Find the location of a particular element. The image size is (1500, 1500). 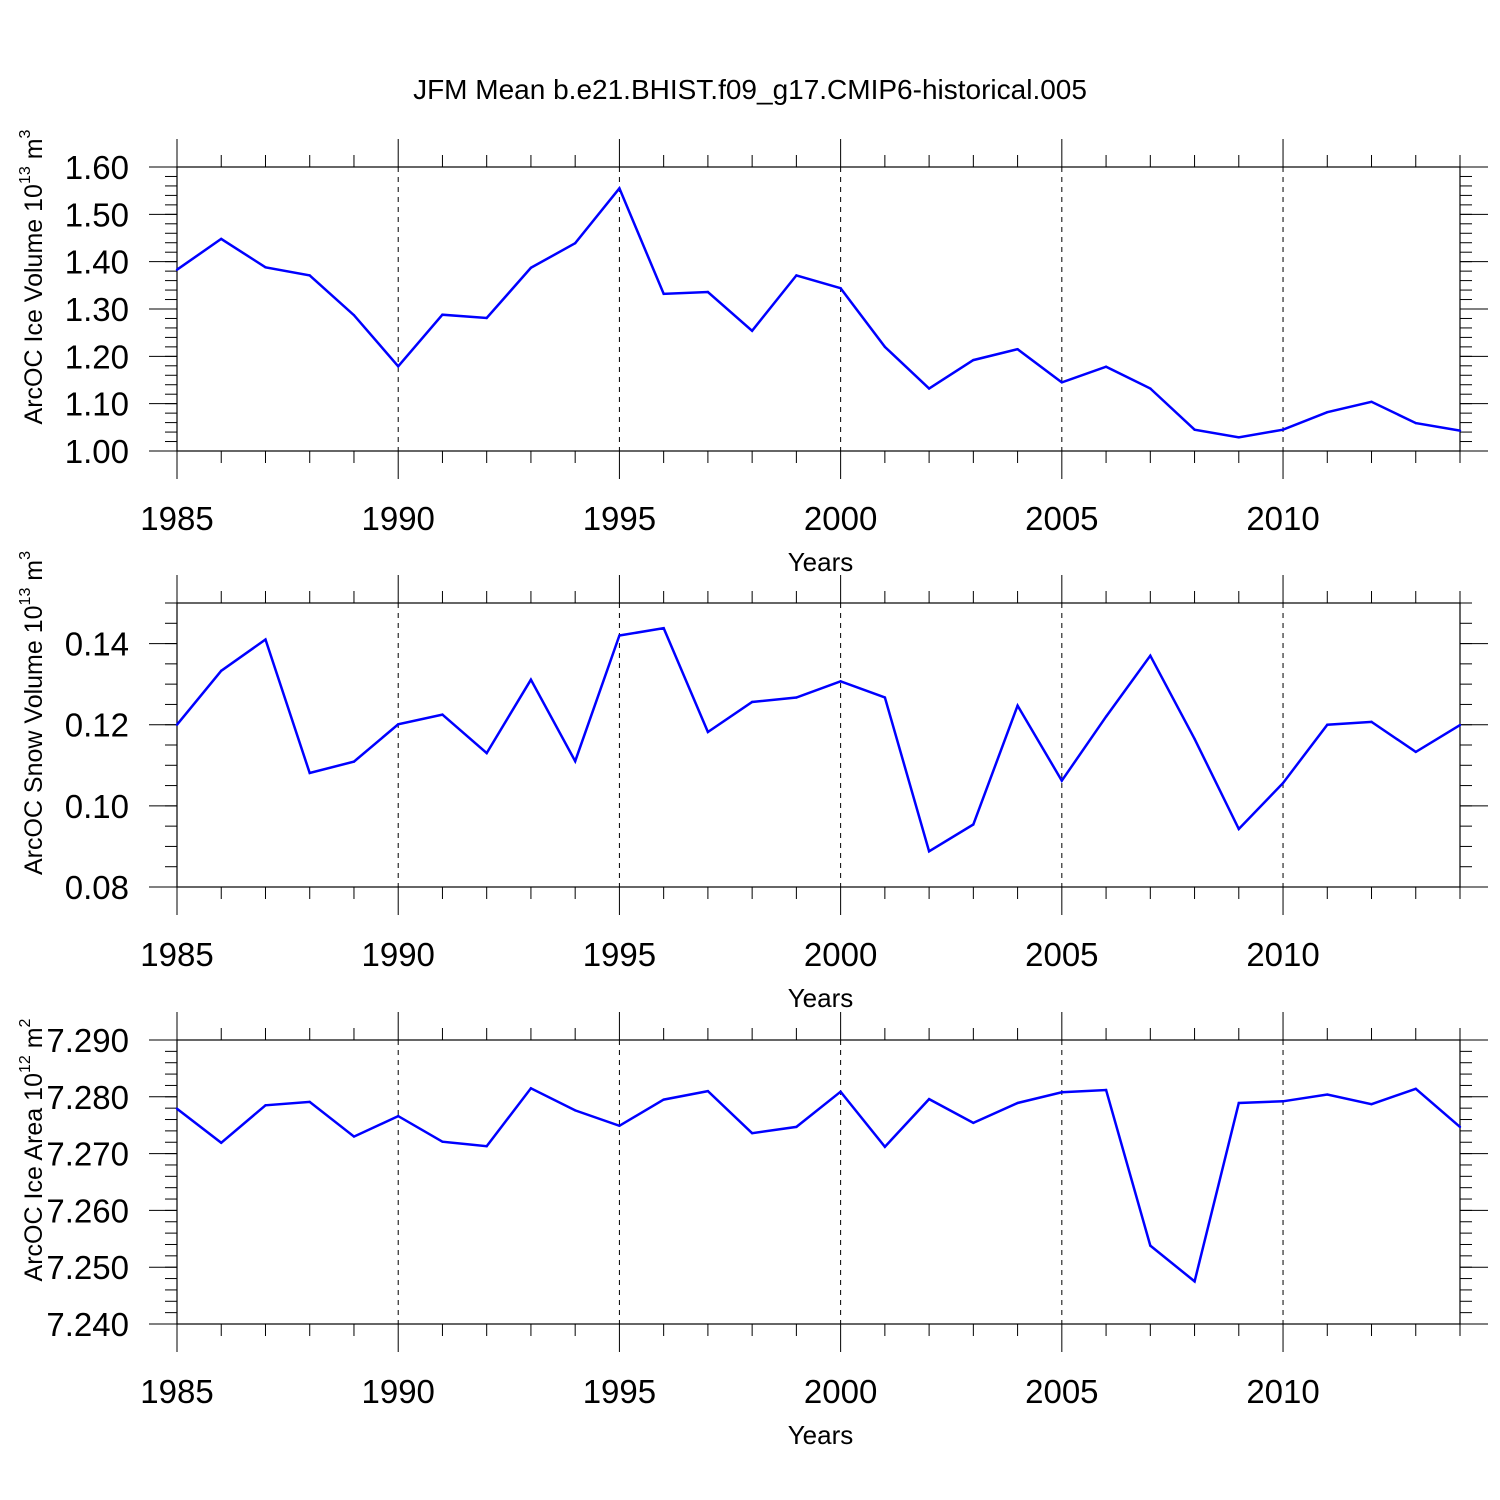

panel-3-y-tick-label: 7.240 is located at coordinates (87, 1324).